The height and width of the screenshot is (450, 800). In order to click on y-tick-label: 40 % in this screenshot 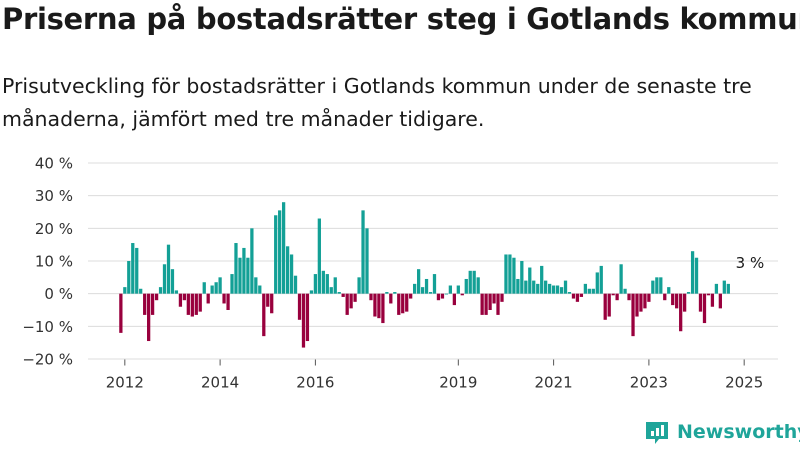, I will do `click(54, 164)`.